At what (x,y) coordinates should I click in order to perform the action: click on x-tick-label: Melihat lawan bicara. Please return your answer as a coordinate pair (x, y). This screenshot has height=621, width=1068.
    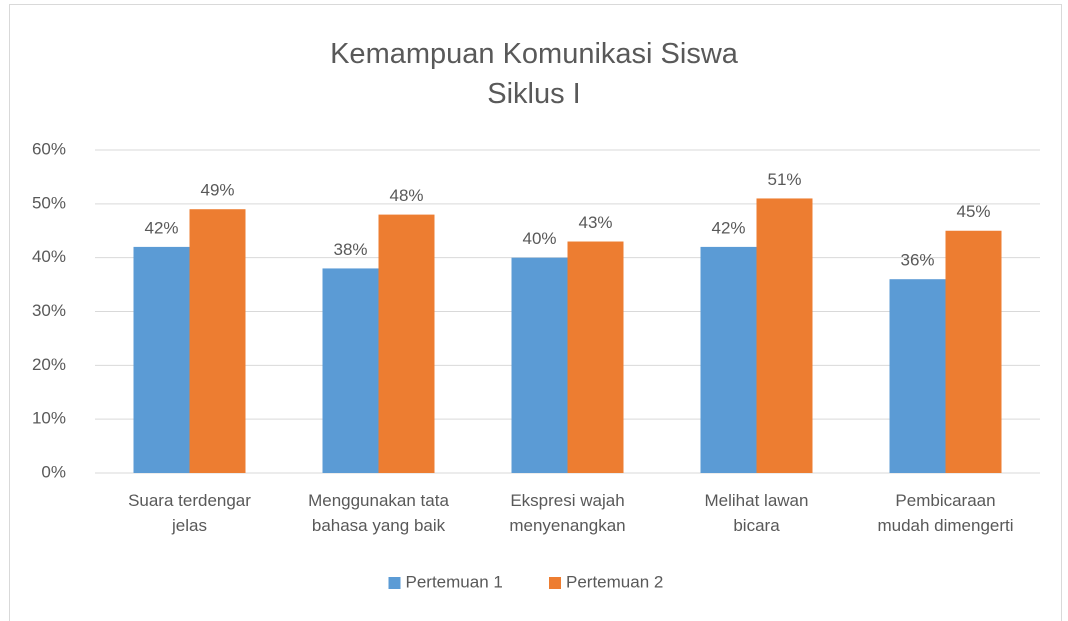
    Looking at the image, I should click on (756, 513).